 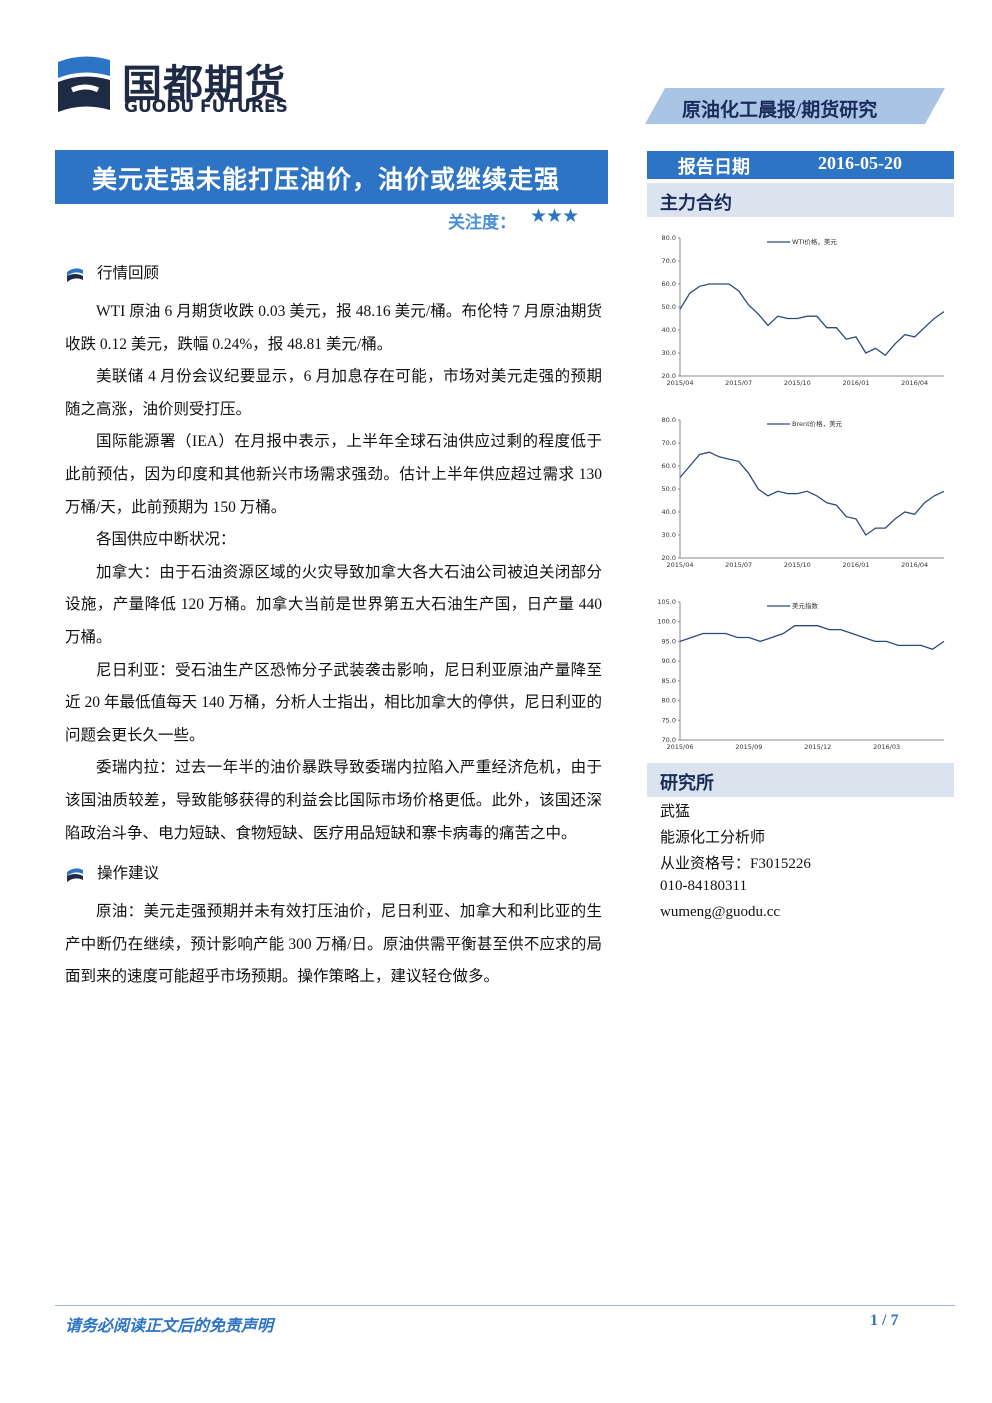 I want to click on y-tick-label: 85.0, so click(x=669, y=681).